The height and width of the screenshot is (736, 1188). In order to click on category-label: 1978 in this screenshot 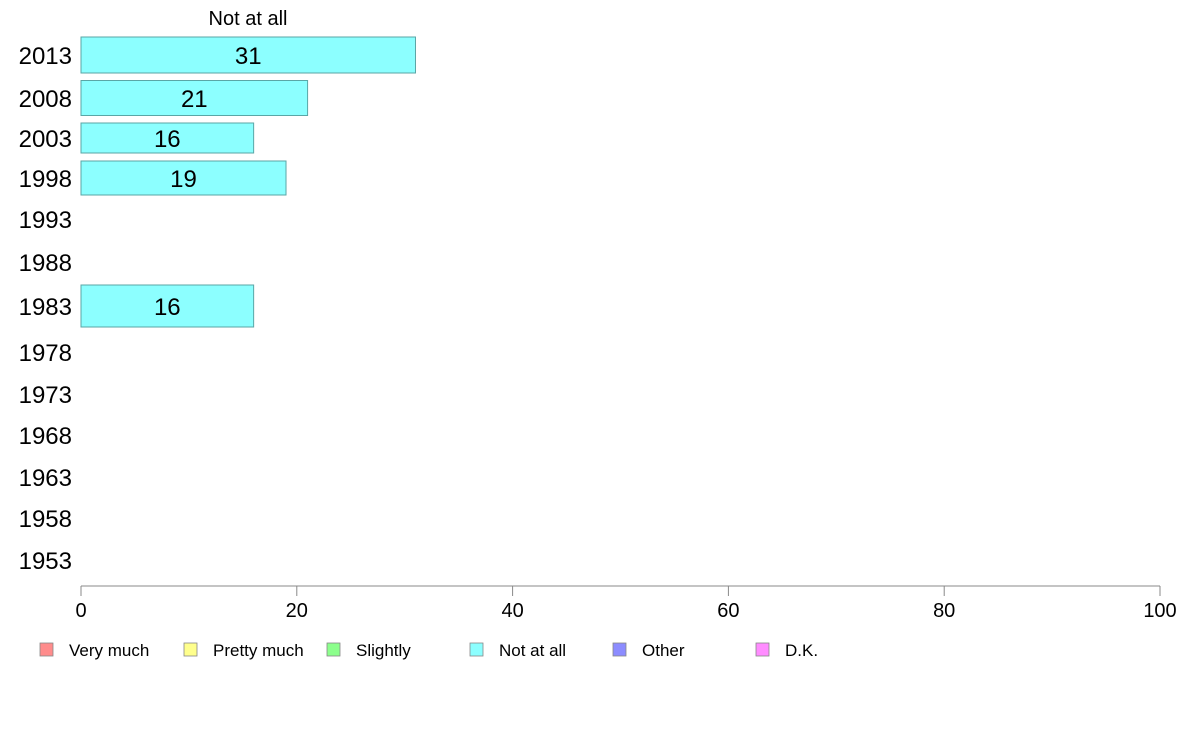, I will do `click(45, 353)`.